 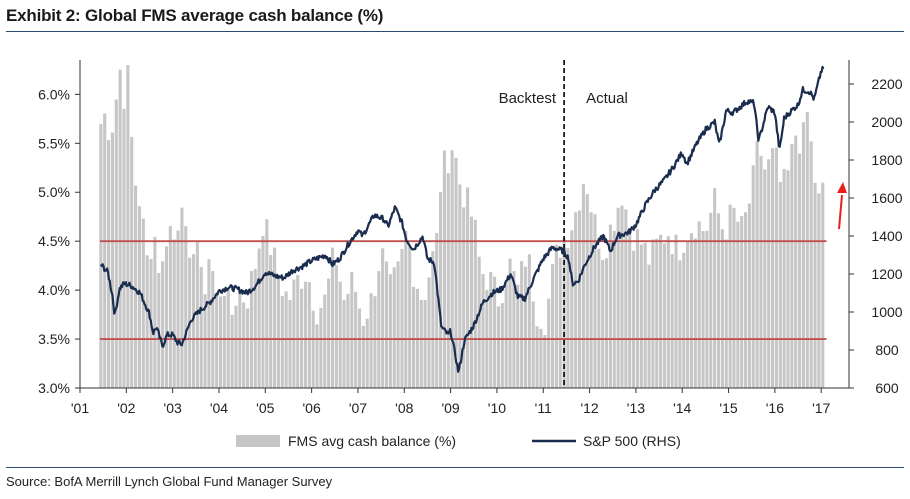 I want to click on left-tick-label: 3.0%, so click(x=54, y=388).